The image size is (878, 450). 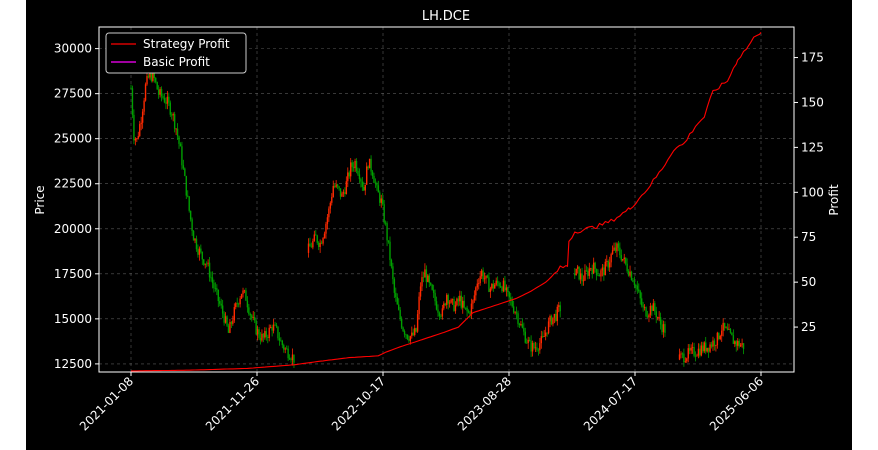 I want to click on y-tick-label: 27500, so click(x=73, y=94).